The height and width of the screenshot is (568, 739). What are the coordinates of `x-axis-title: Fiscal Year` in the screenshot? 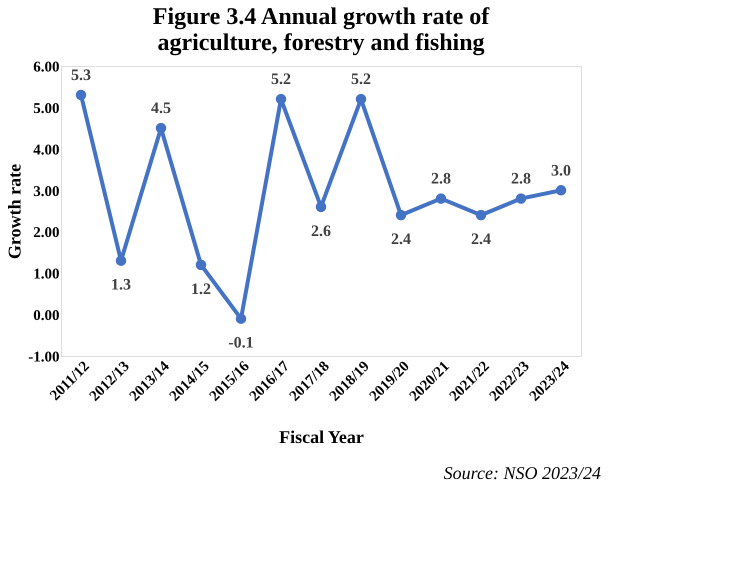 It's located at (321, 436).